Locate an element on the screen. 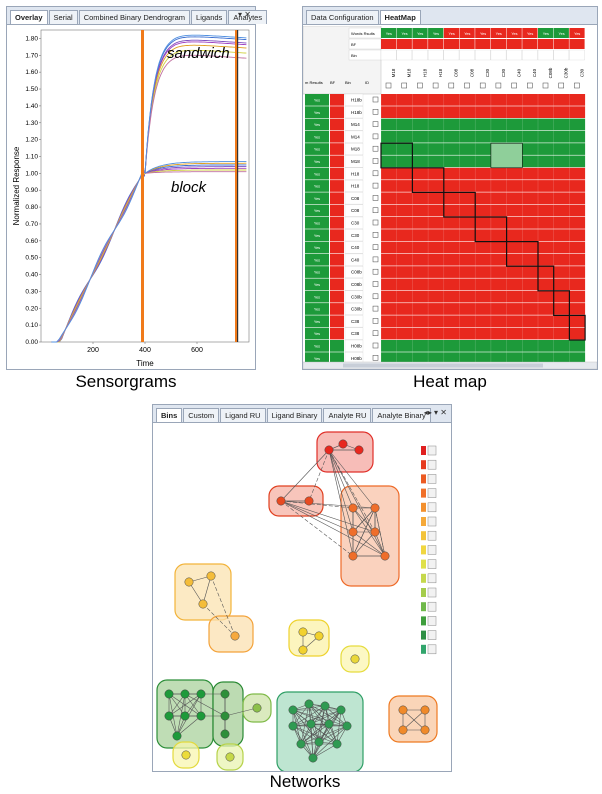 The height and width of the screenshot is (794, 602). tab-ligand-binary: Ligand Binary is located at coordinates (295, 415).